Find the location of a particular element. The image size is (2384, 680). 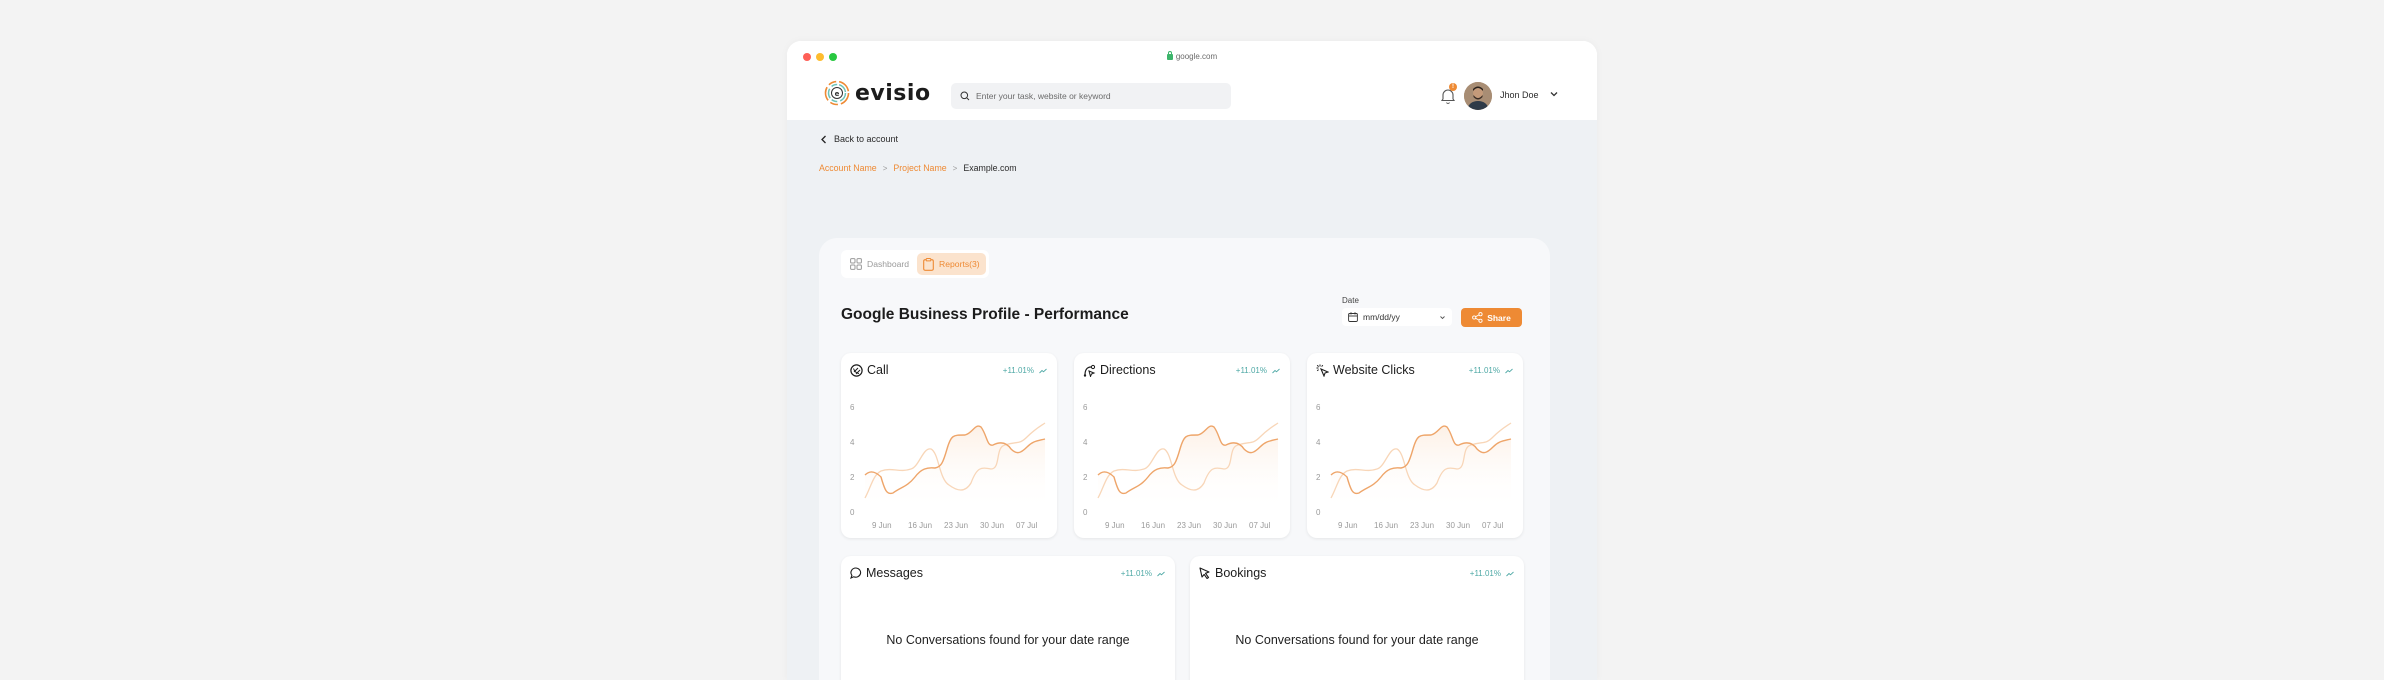

card-header: Directions is located at coordinates (1119, 370).